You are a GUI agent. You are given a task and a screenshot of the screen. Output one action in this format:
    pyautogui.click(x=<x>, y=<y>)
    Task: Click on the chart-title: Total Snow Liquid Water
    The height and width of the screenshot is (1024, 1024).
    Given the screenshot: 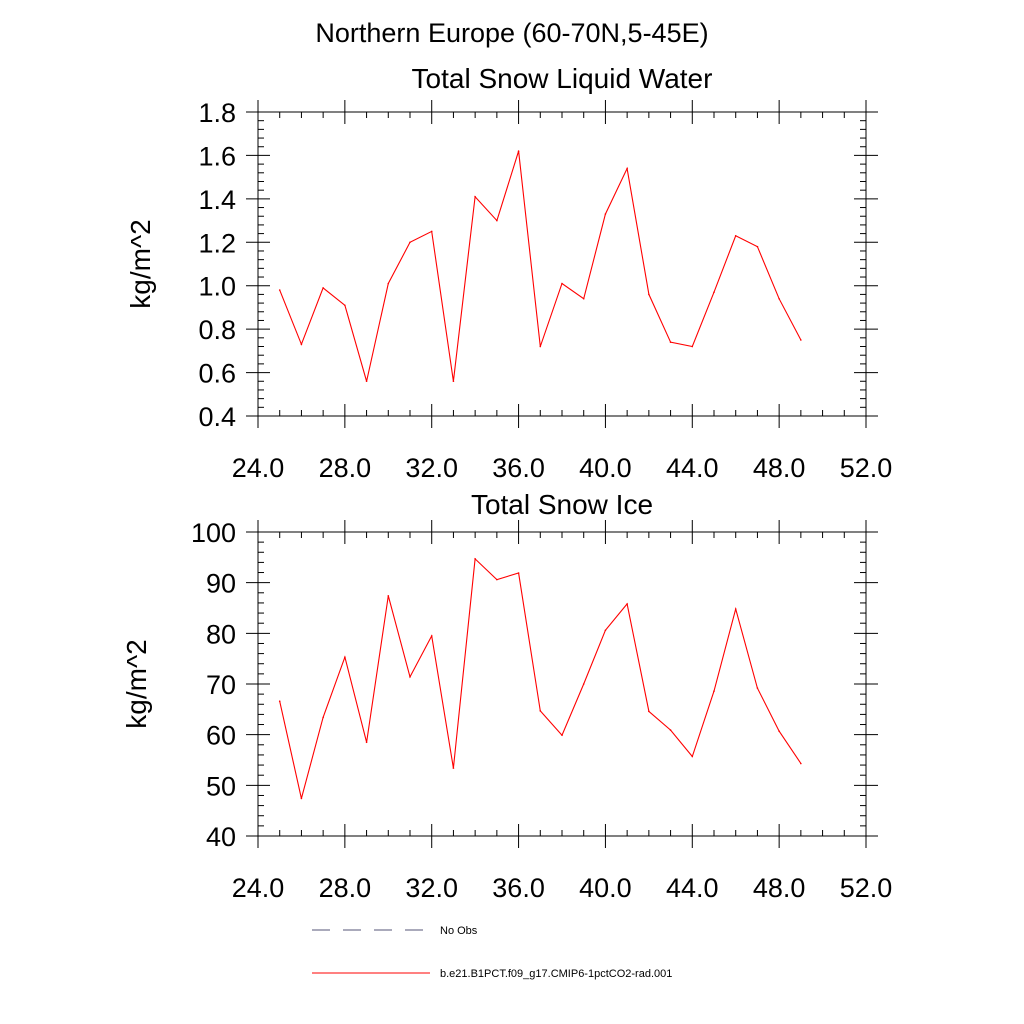 What is the action you would take?
    pyautogui.click(x=562, y=78)
    